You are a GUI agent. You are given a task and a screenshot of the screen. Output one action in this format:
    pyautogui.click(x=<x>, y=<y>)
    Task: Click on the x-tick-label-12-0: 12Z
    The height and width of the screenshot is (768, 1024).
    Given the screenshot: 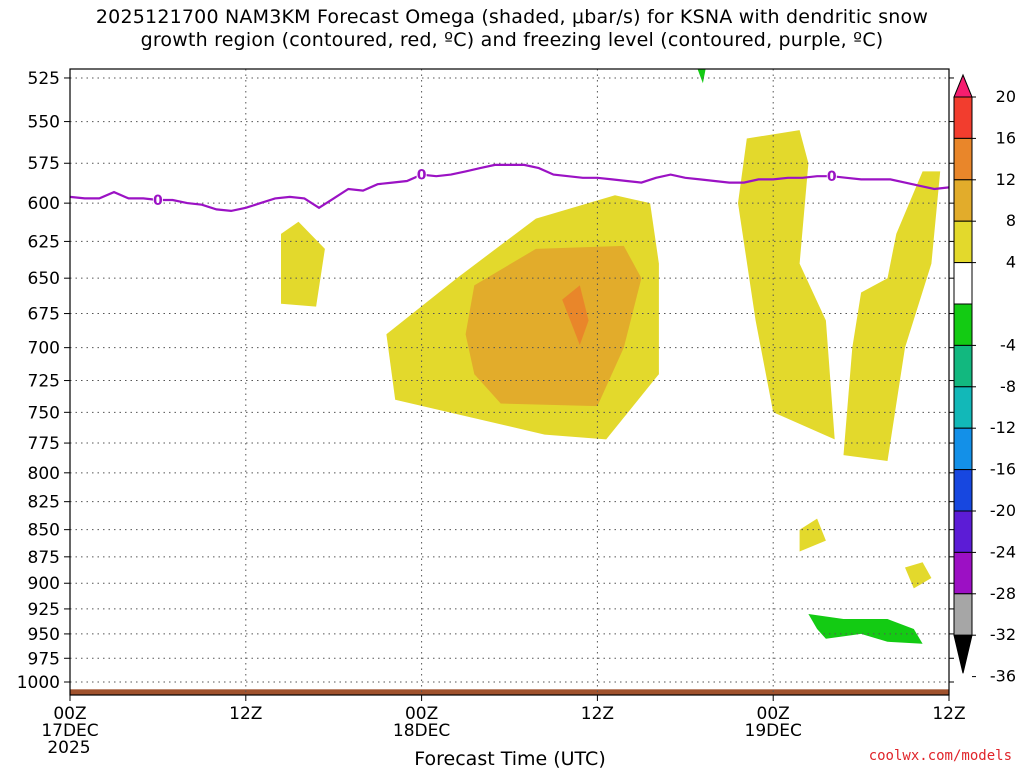 What is the action you would take?
    pyautogui.click(x=245, y=714)
    